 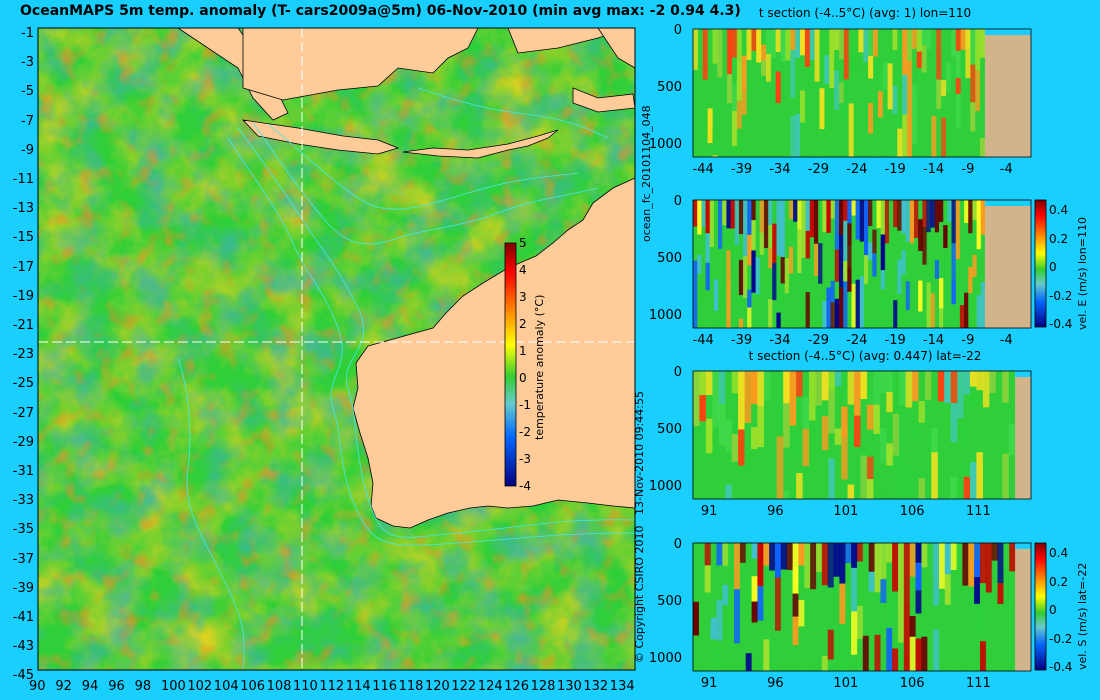 I want to click on nusa-tenggara-islands, so click(x=480, y=144).